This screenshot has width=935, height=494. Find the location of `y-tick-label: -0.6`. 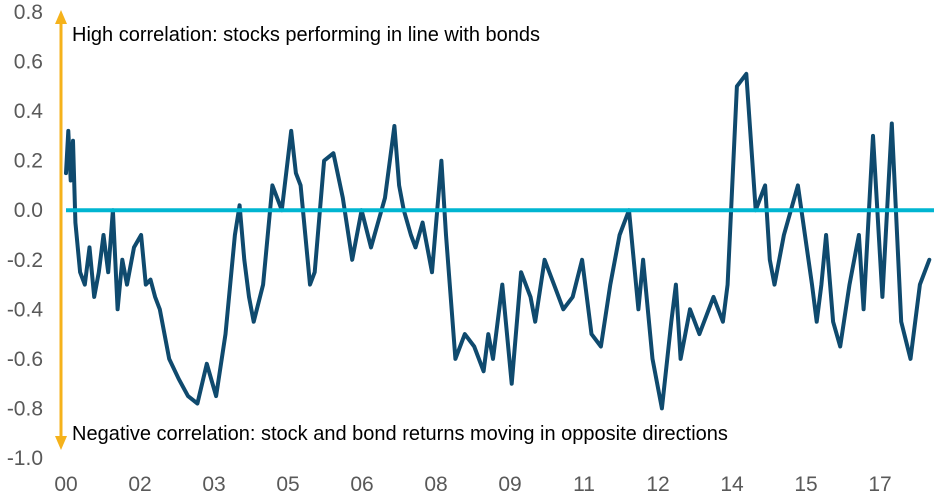

y-tick-label: -0.6 is located at coordinates (25, 359).